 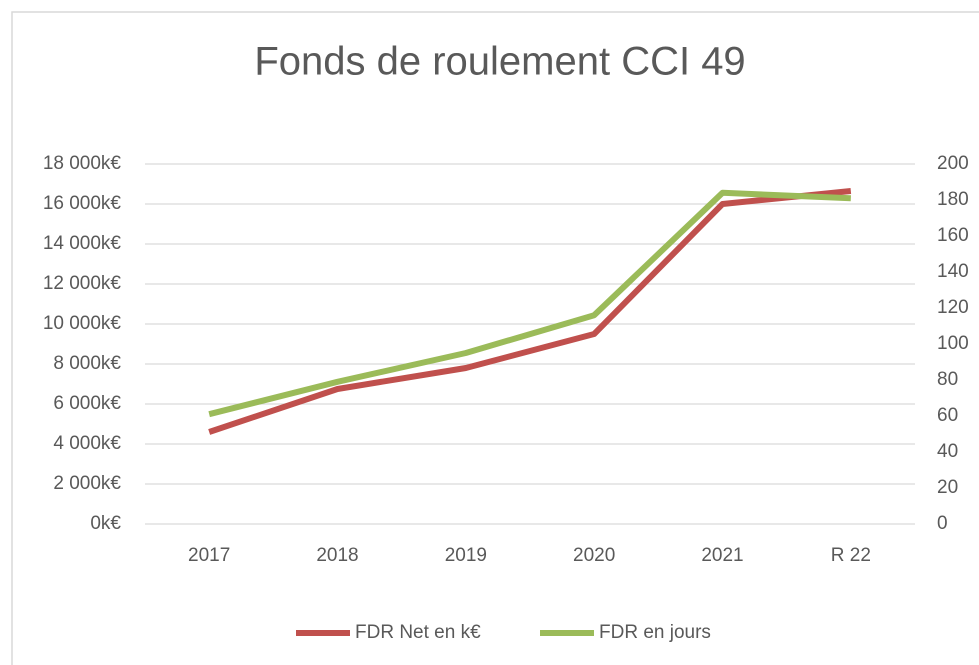 I want to click on y-tick-label: 10 000k€, so click(x=82, y=323).